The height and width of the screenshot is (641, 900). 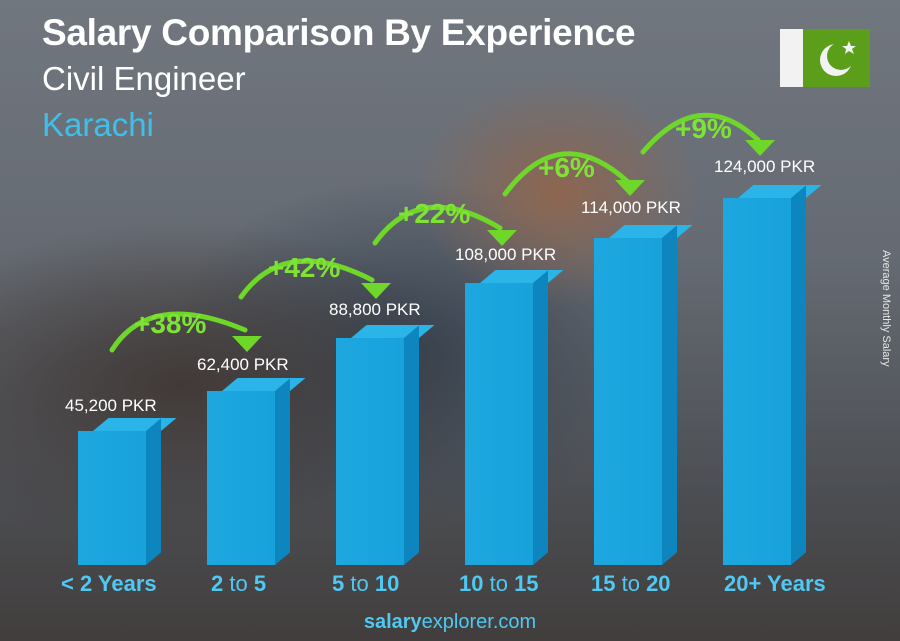 What do you see at coordinates (886, 308) in the screenshot?
I see `y-axis-label: Average Monthly Salary` at bounding box center [886, 308].